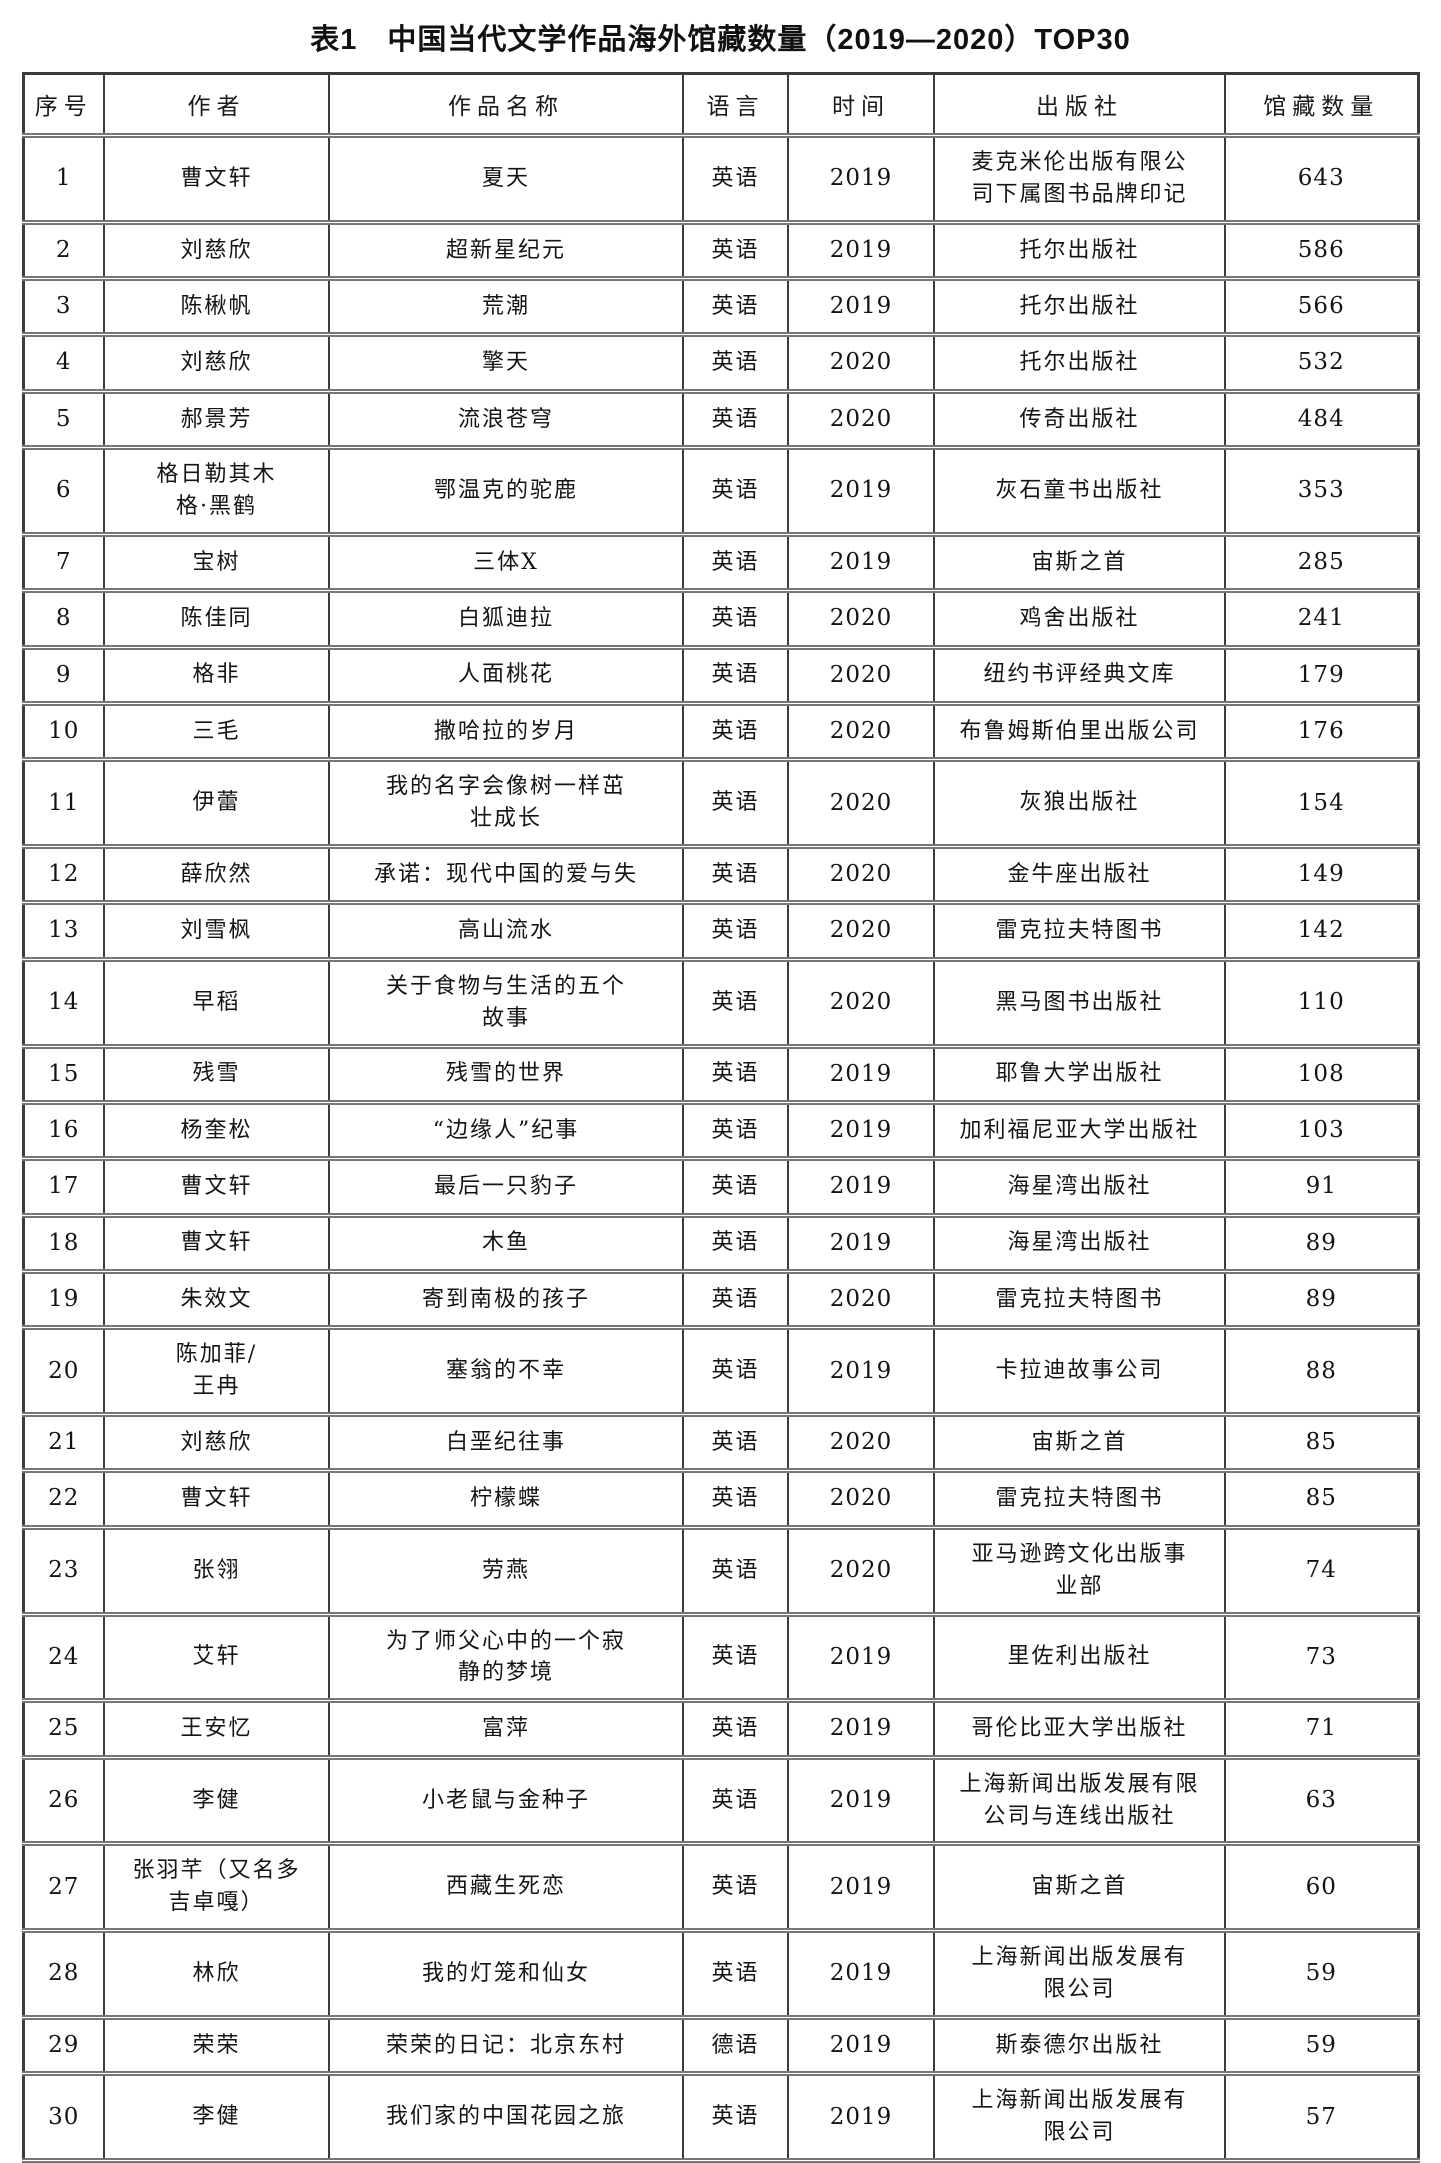 Image resolution: width=1441 pixels, height=2163 pixels. I want to click on table-cell: 我的灯笼和仙女, so click(506, 1975).